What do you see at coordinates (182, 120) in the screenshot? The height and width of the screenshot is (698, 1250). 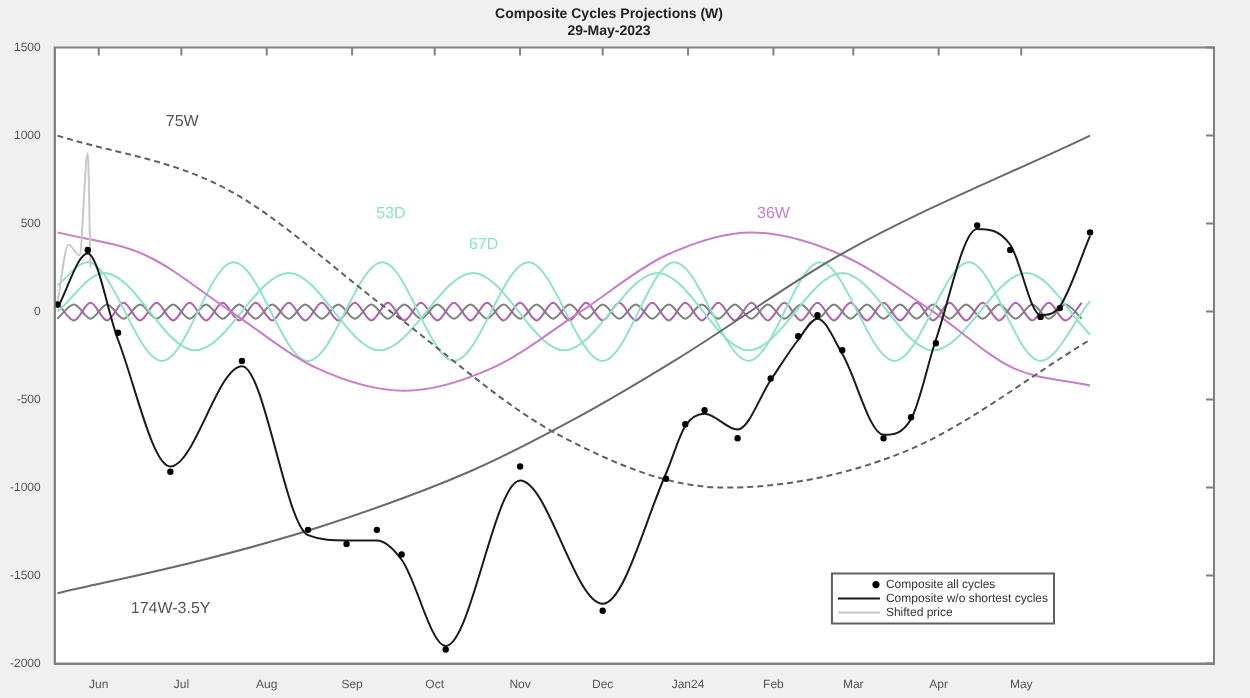 I see `annotation: 75W` at bounding box center [182, 120].